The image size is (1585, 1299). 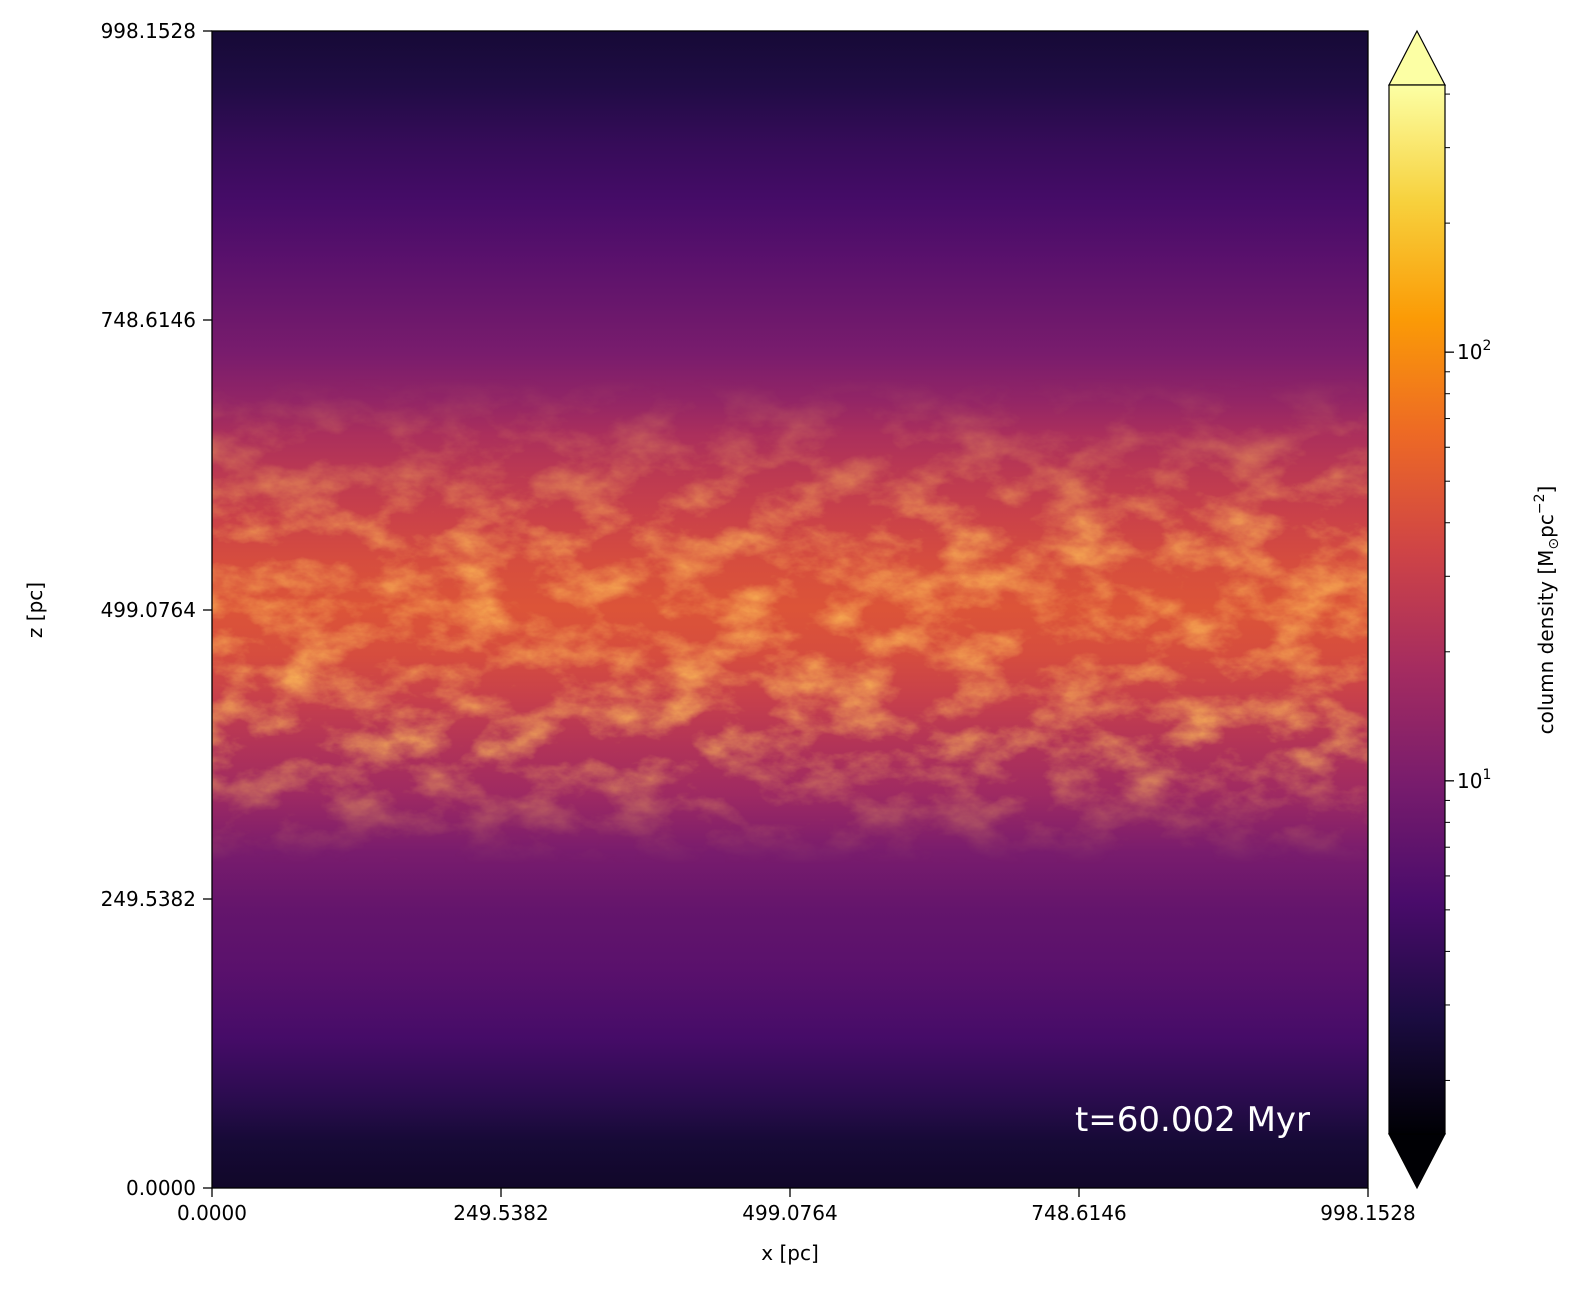 I want to click on x-tick: 998.1528, so click(x=1368, y=1206).